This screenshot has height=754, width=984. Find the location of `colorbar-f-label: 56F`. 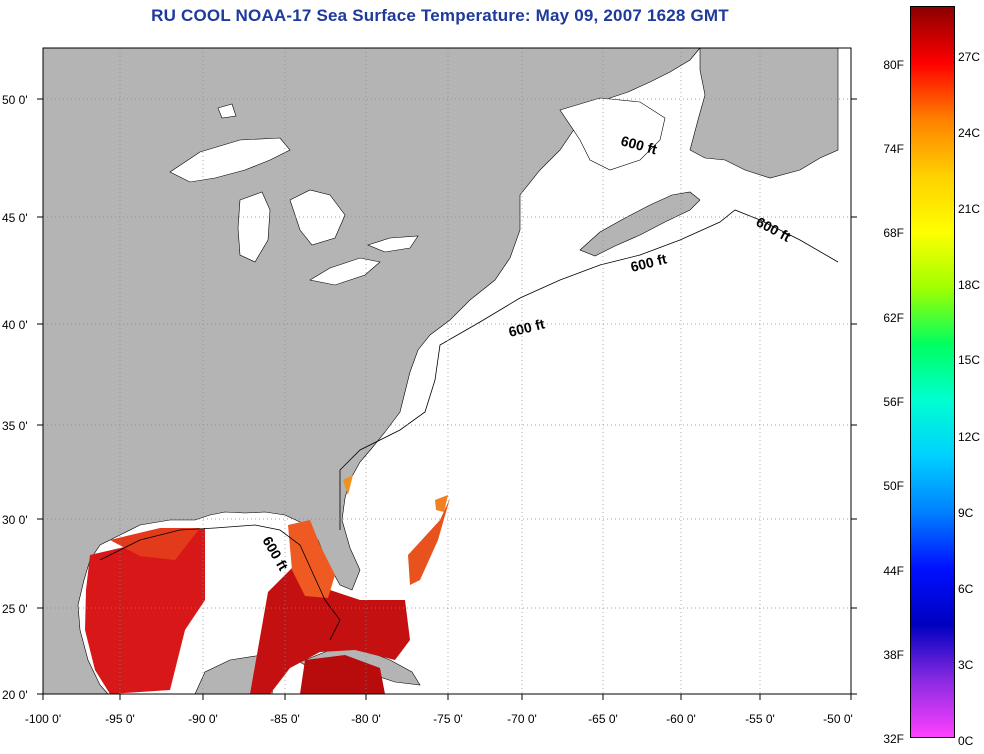

colorbar-f-label: 56F is located at coordinates (893, 402).